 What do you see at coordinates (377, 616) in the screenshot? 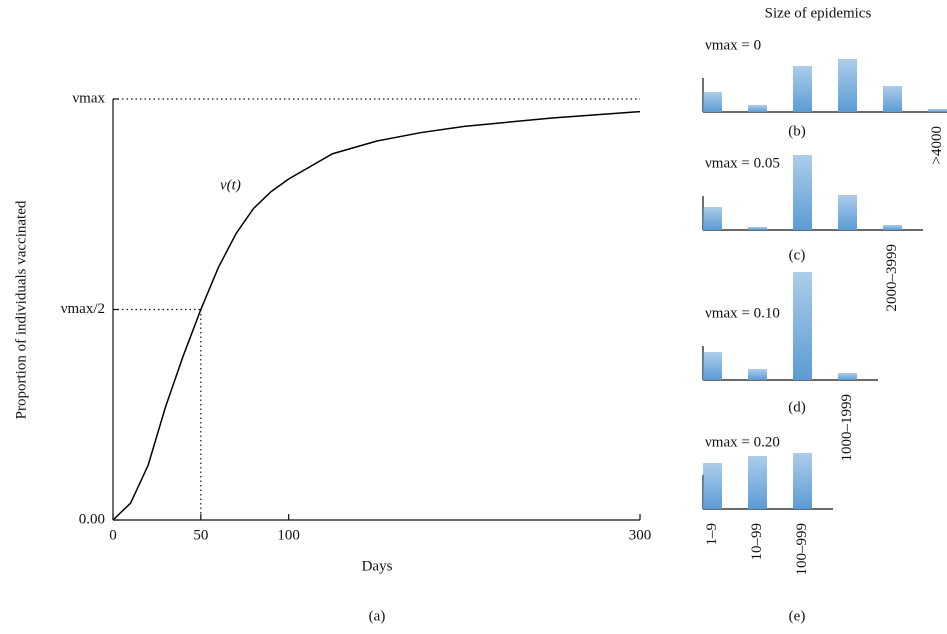
I see `panel-label: (a)` at bounding box center [377, 616].